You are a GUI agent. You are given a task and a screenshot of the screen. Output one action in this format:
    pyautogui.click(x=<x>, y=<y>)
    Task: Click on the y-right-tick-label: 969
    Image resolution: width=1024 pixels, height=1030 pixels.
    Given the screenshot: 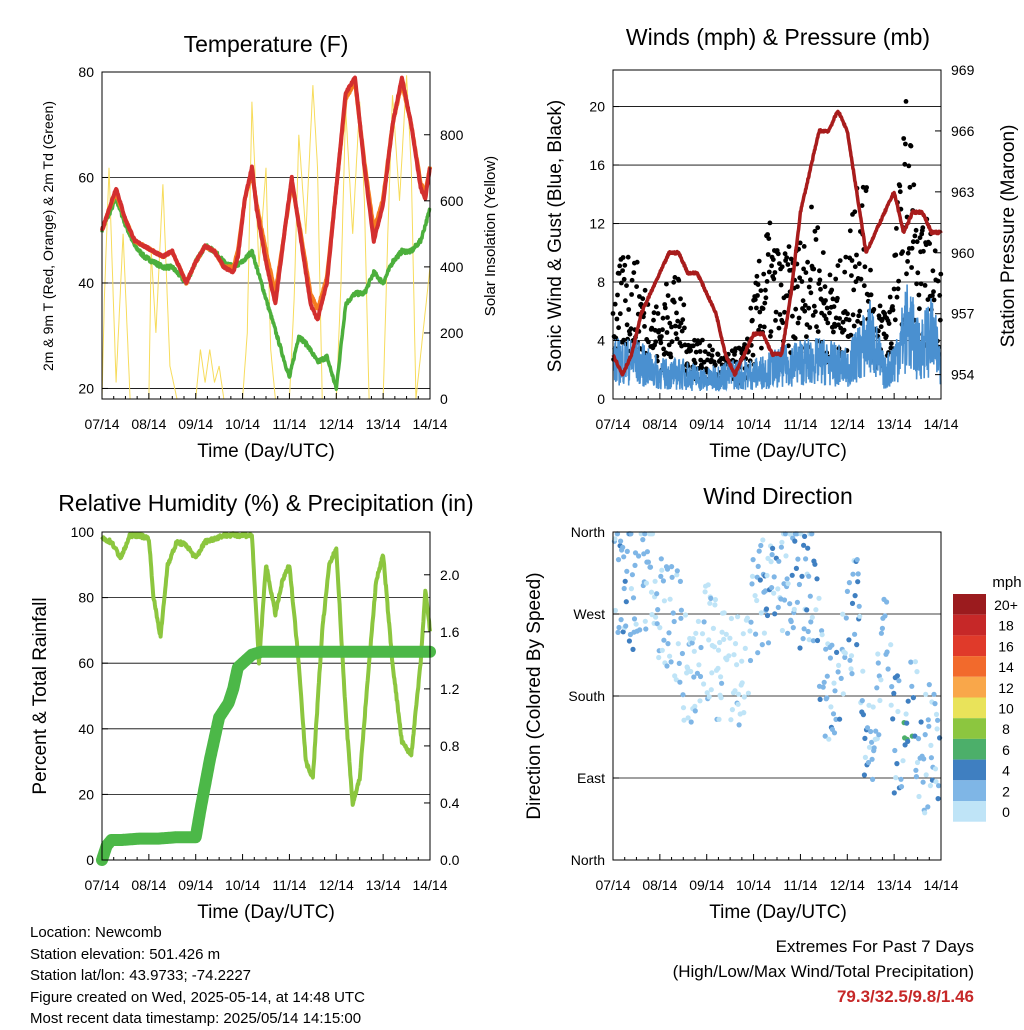 What is the action you would take?
    pyautogui.click(x=963, y=70)
    